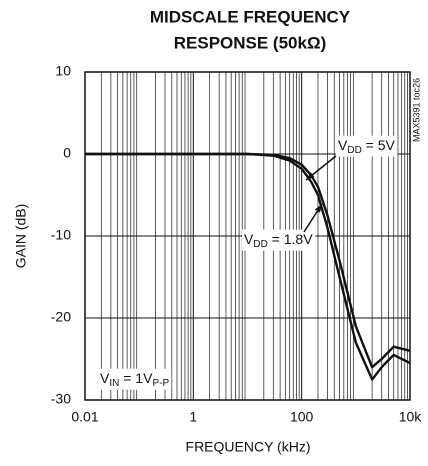 Image resolution: width=428 pixels, height=466 pixels. Describe the element at coordinates (193, 417) in the screenshot. I see `x-tick-label: 1` at that location.